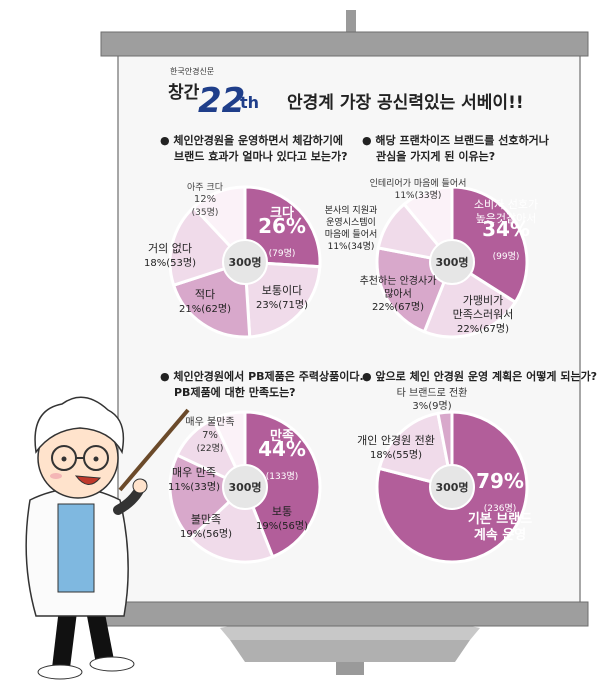  I want to click on left-eye, so click(64, 459).